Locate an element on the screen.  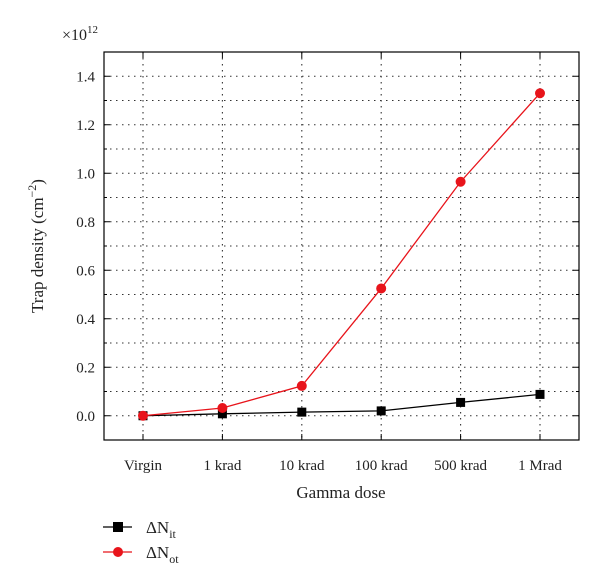
y-axis-title: Trap density (cm−2) is located at coordinates (36, 246).